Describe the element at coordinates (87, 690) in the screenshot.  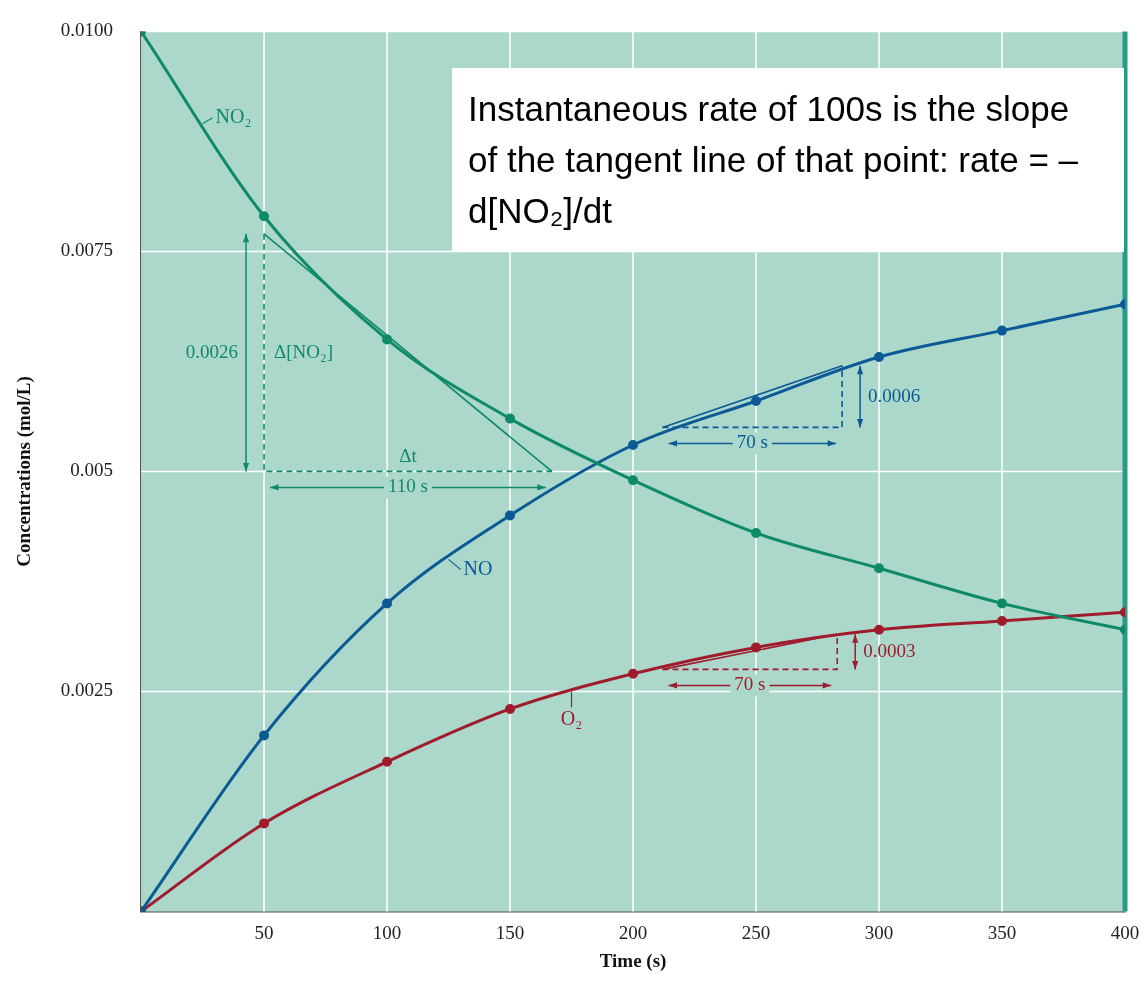
I see `y-tick-label: 0.0025` at that location.